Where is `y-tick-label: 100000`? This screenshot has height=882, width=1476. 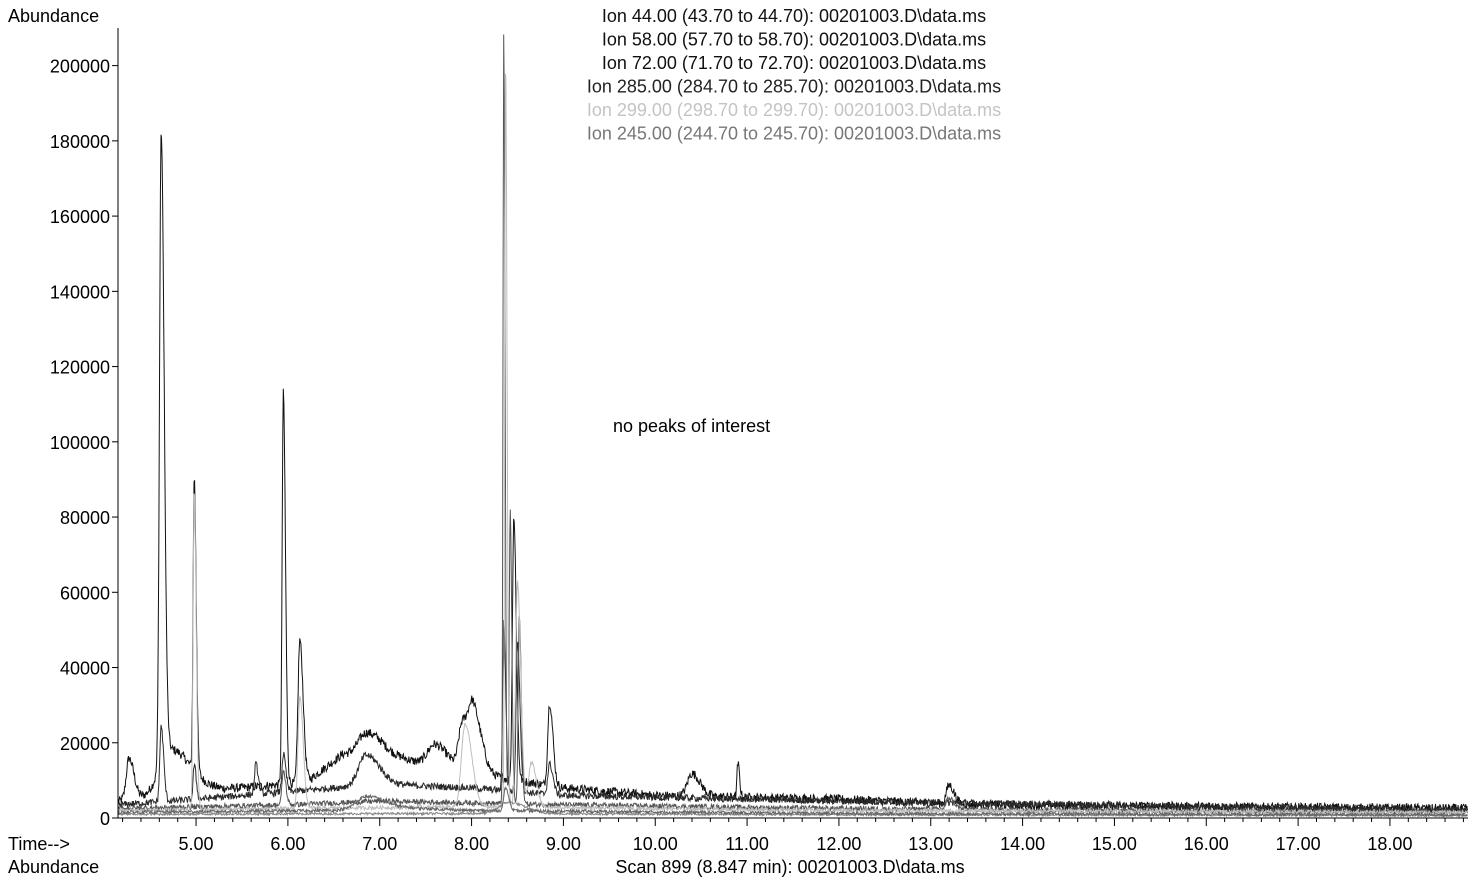 y-tick-label: 100000 is located at coordinates (80, 443).